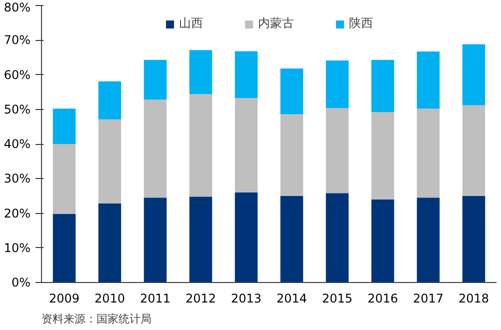  Describe the element at coordinates (17, 109) in the screenshot. I see `y-tick-label: 50%` at that location.